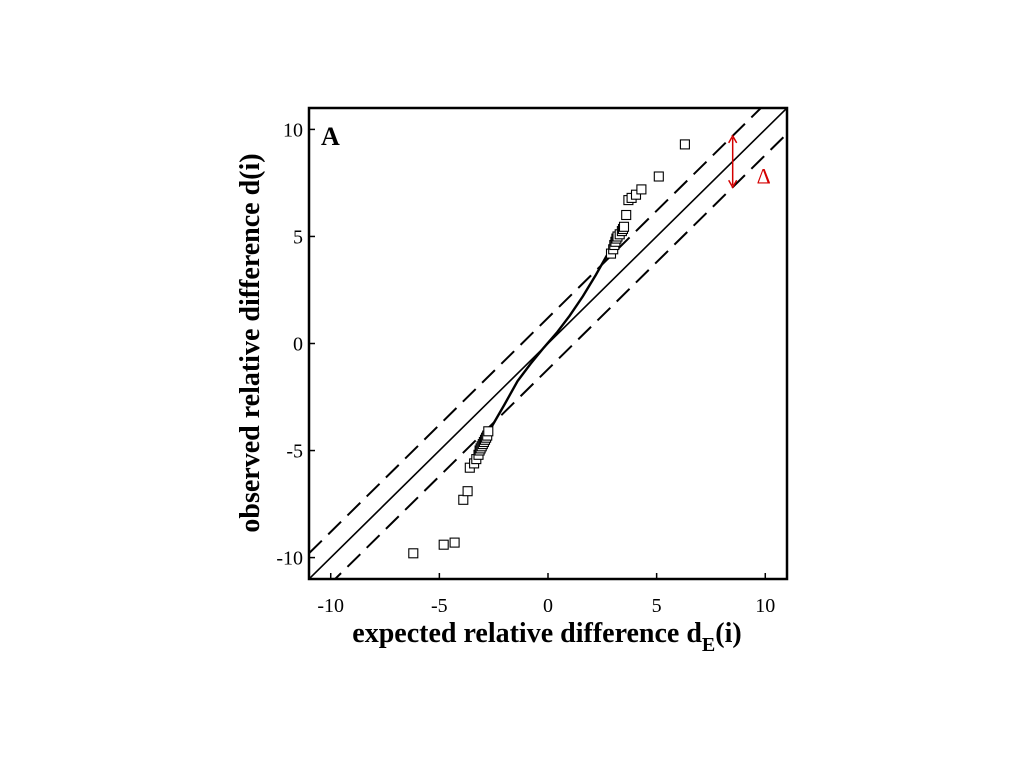 The width and height of the screenshot is (1024, 768). What do you see at coordinates (439, 606) in the screenshot?
I see `x-tick-label: -5` at bounding box center [439, 606].